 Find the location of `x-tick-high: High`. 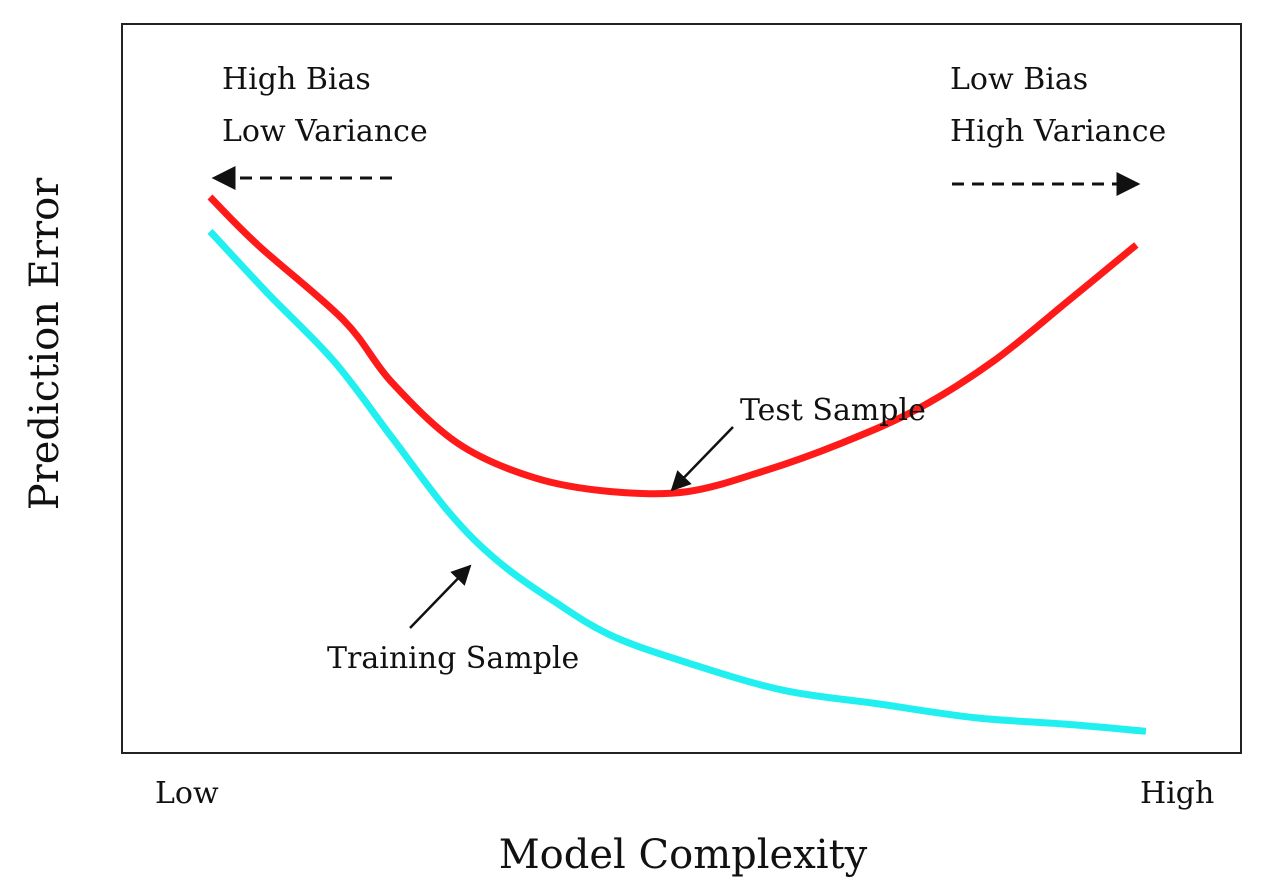

x-tick-high: High is located at coordinates (1177, 793).